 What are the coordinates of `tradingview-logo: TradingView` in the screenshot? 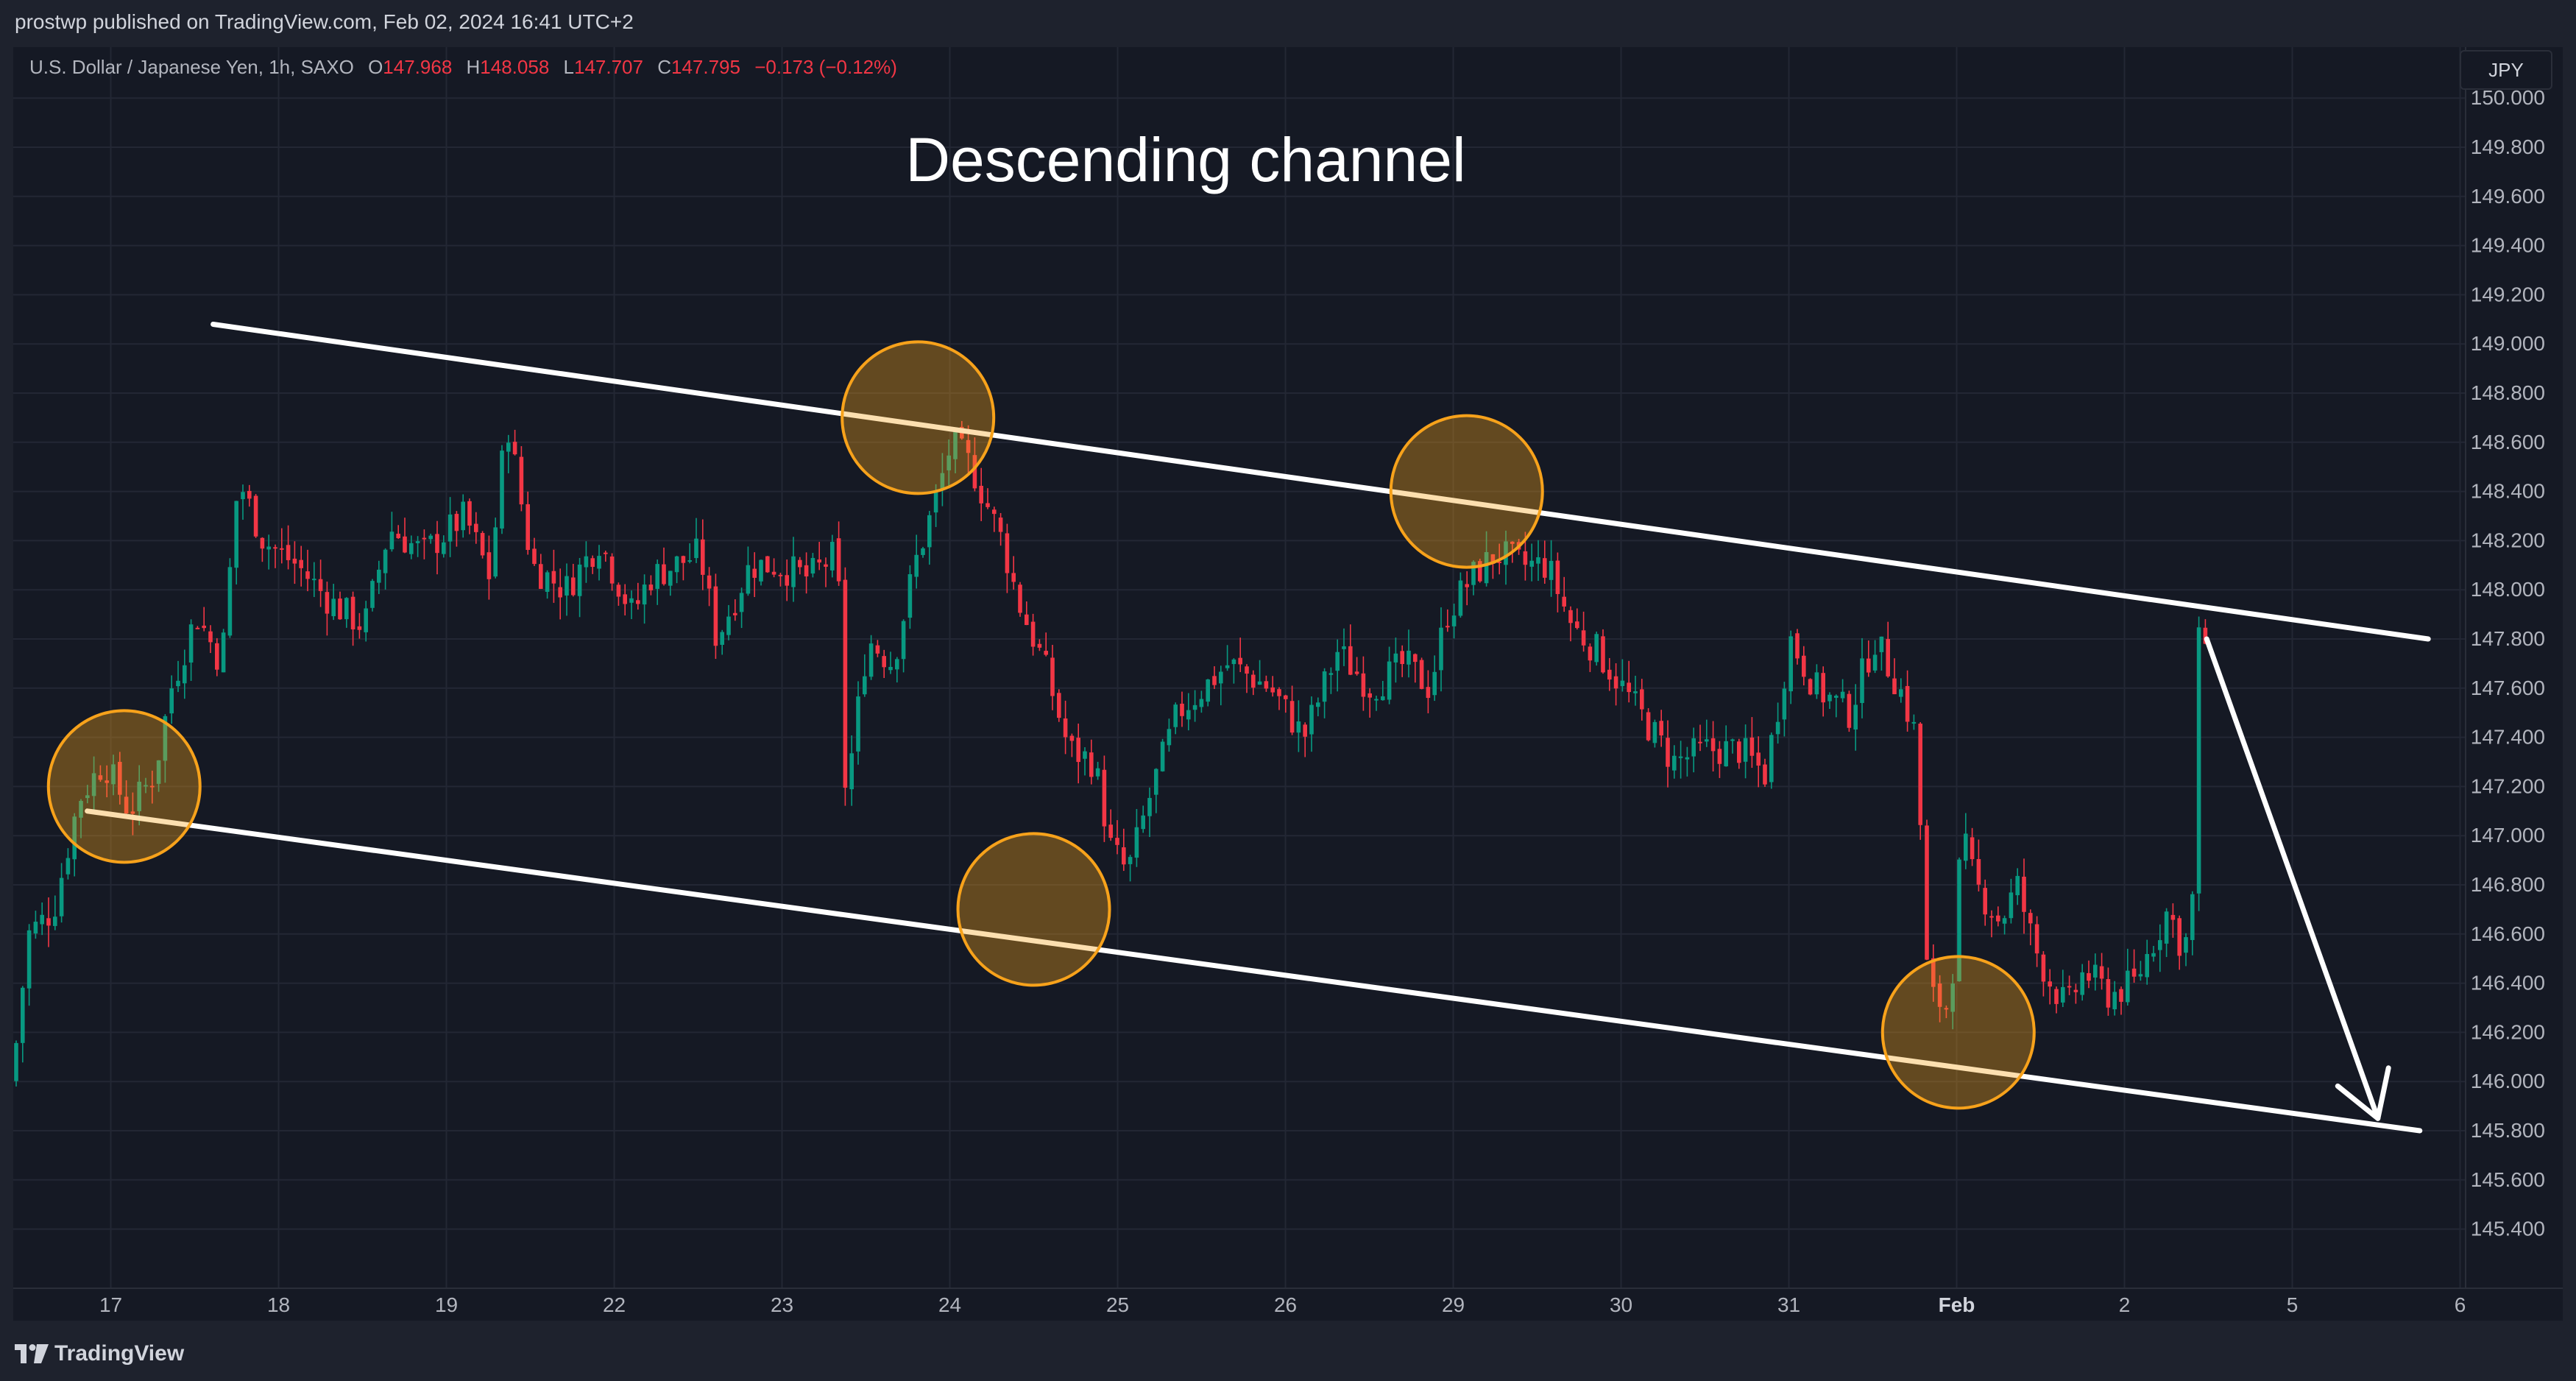 It's located at (99, 1353).